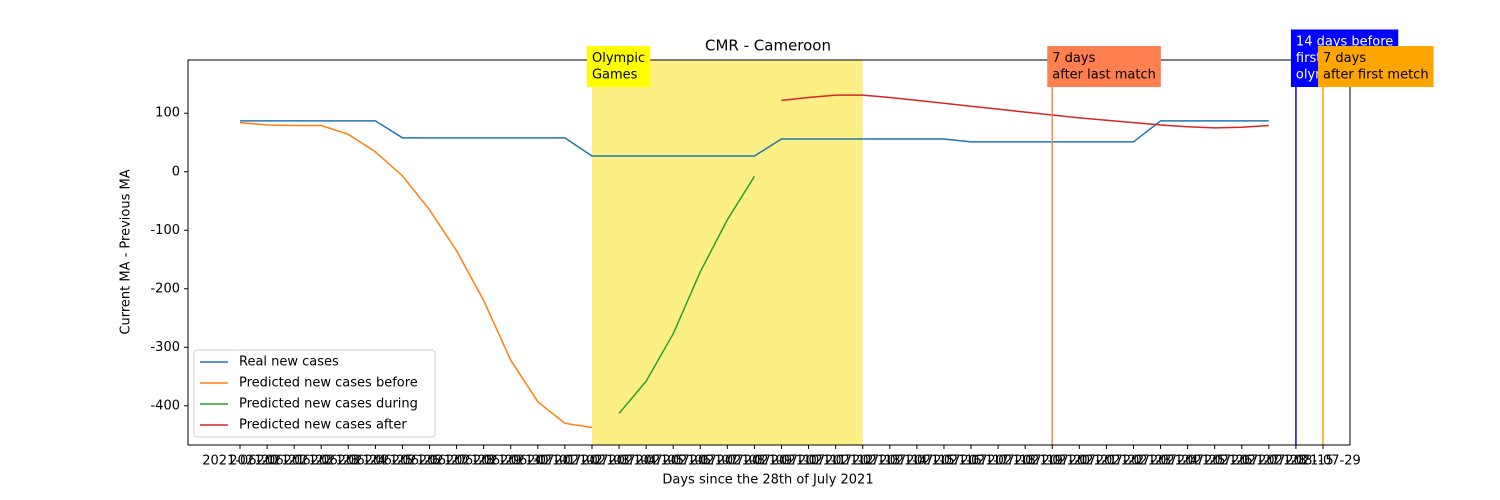 The height and width of the screenshot is (500, 1500). I want to click on x-tick-label: 2021-07-27, so click(1242, 461).